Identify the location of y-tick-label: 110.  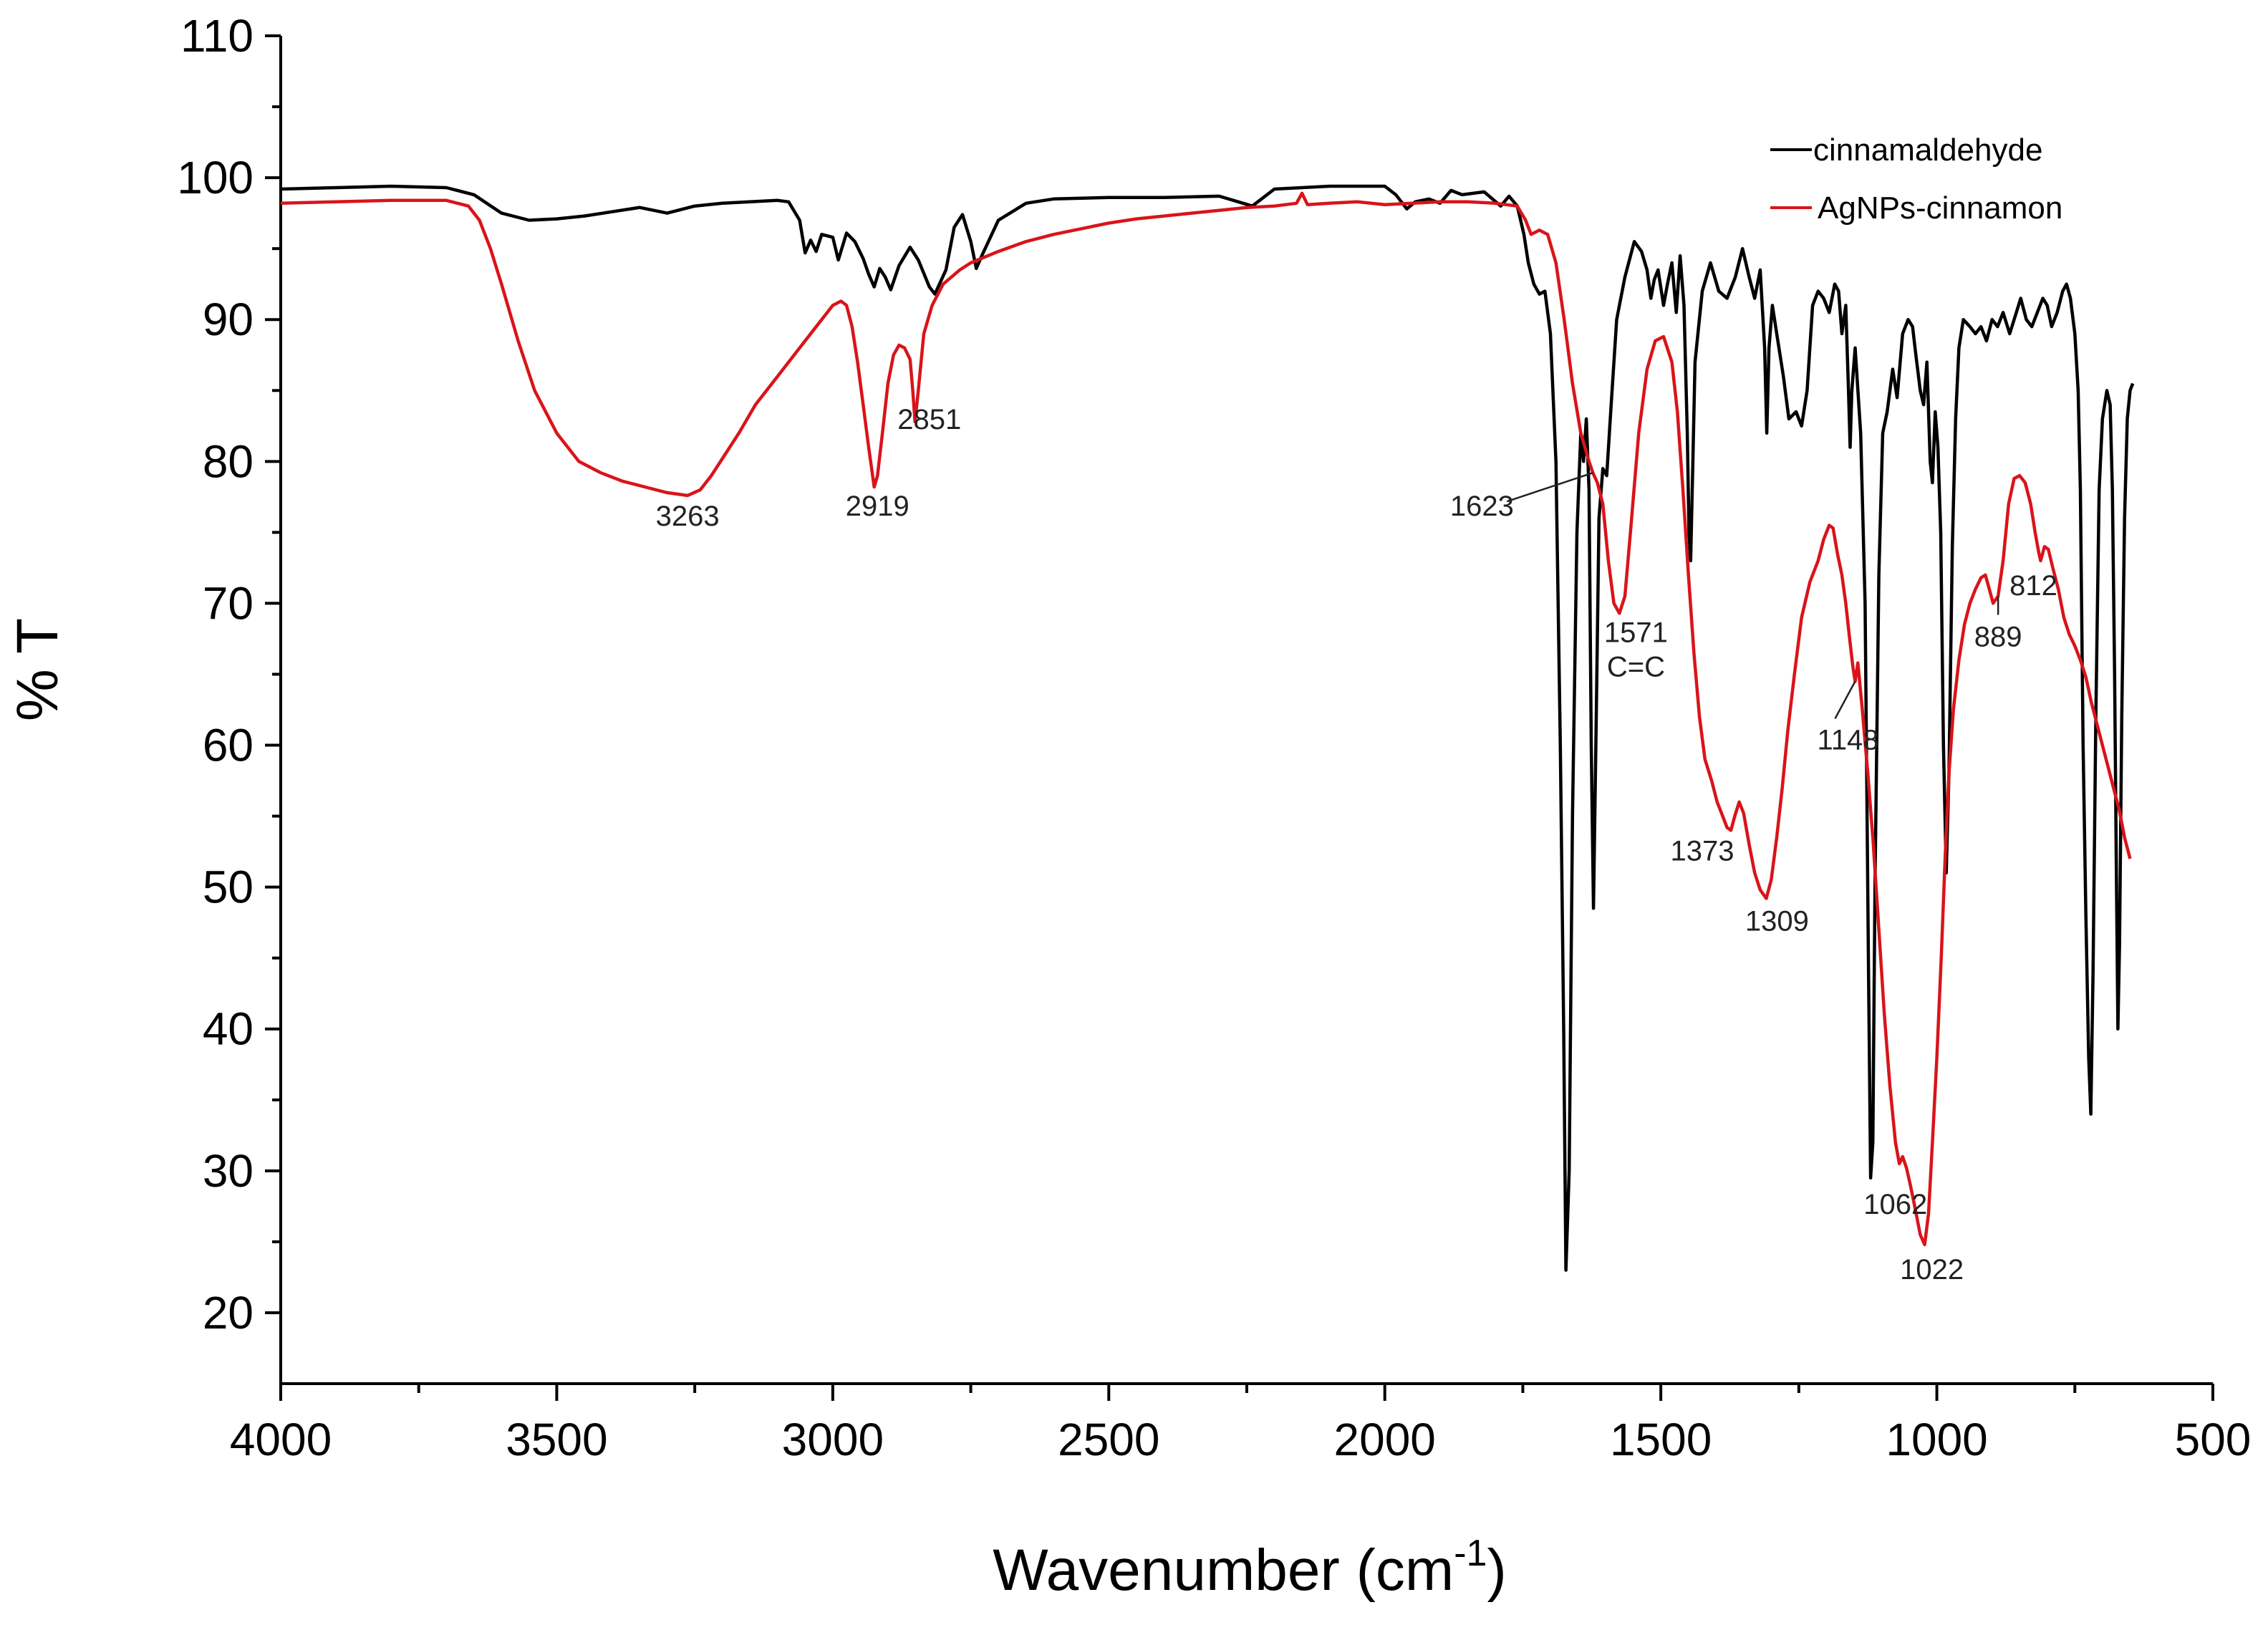
(217, 36).